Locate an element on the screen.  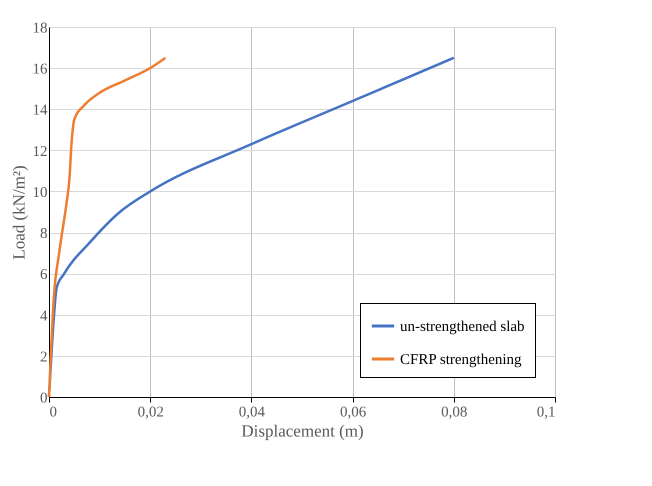
y-tick-label: 10 is located at coordinates (40, 192).